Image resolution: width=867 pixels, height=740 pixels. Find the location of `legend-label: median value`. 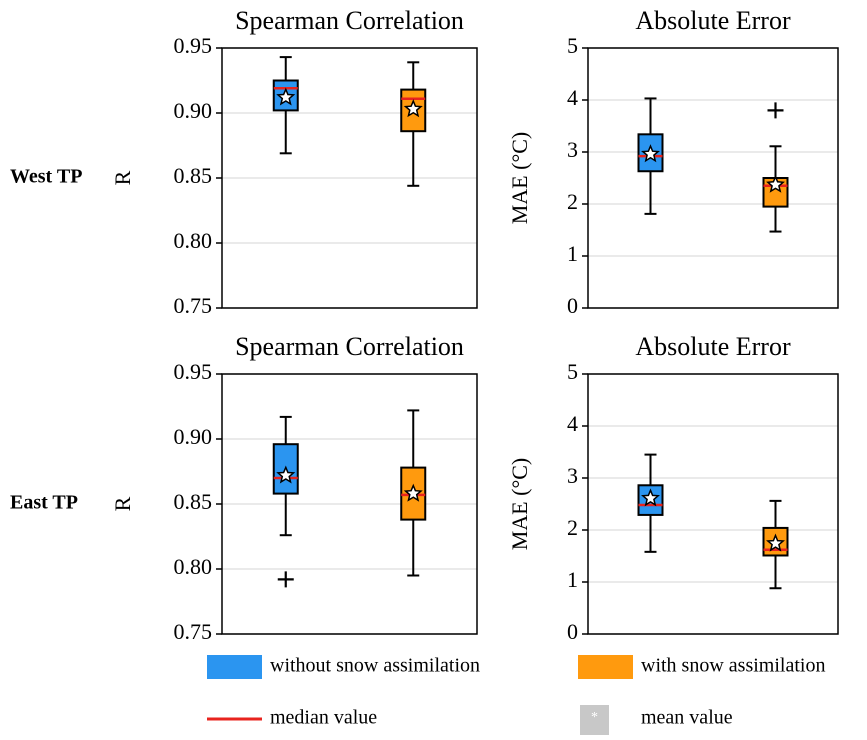

legend-label: median value is located at coordinates (323, 718).